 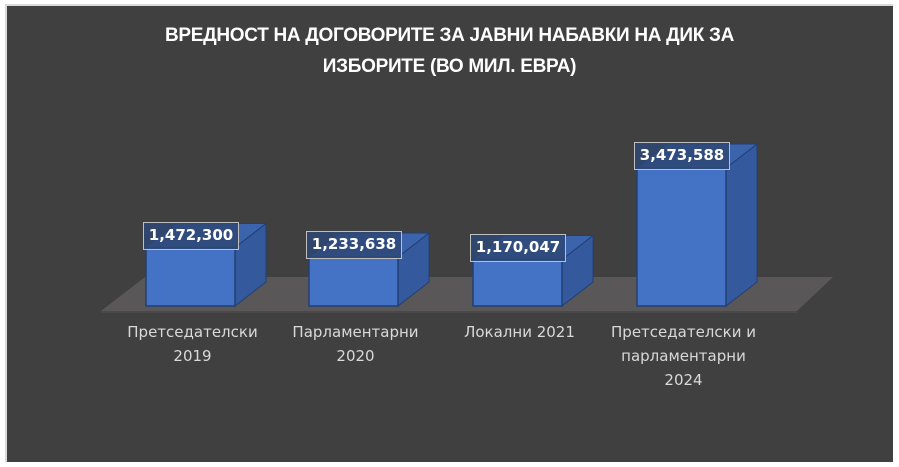 I want to click on data-label: 1,233,638, so click(x=354, y=244).